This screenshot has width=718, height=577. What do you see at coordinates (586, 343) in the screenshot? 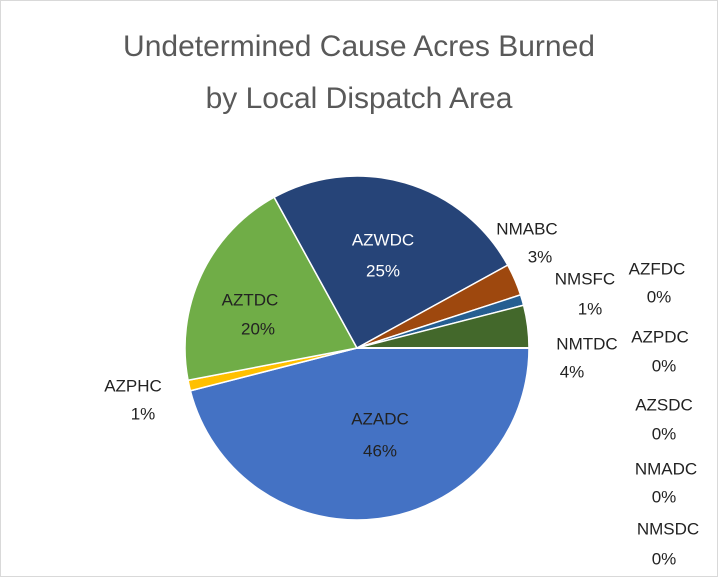
I see `data-label-name: NMTDC` at bounding box center [586, 343].